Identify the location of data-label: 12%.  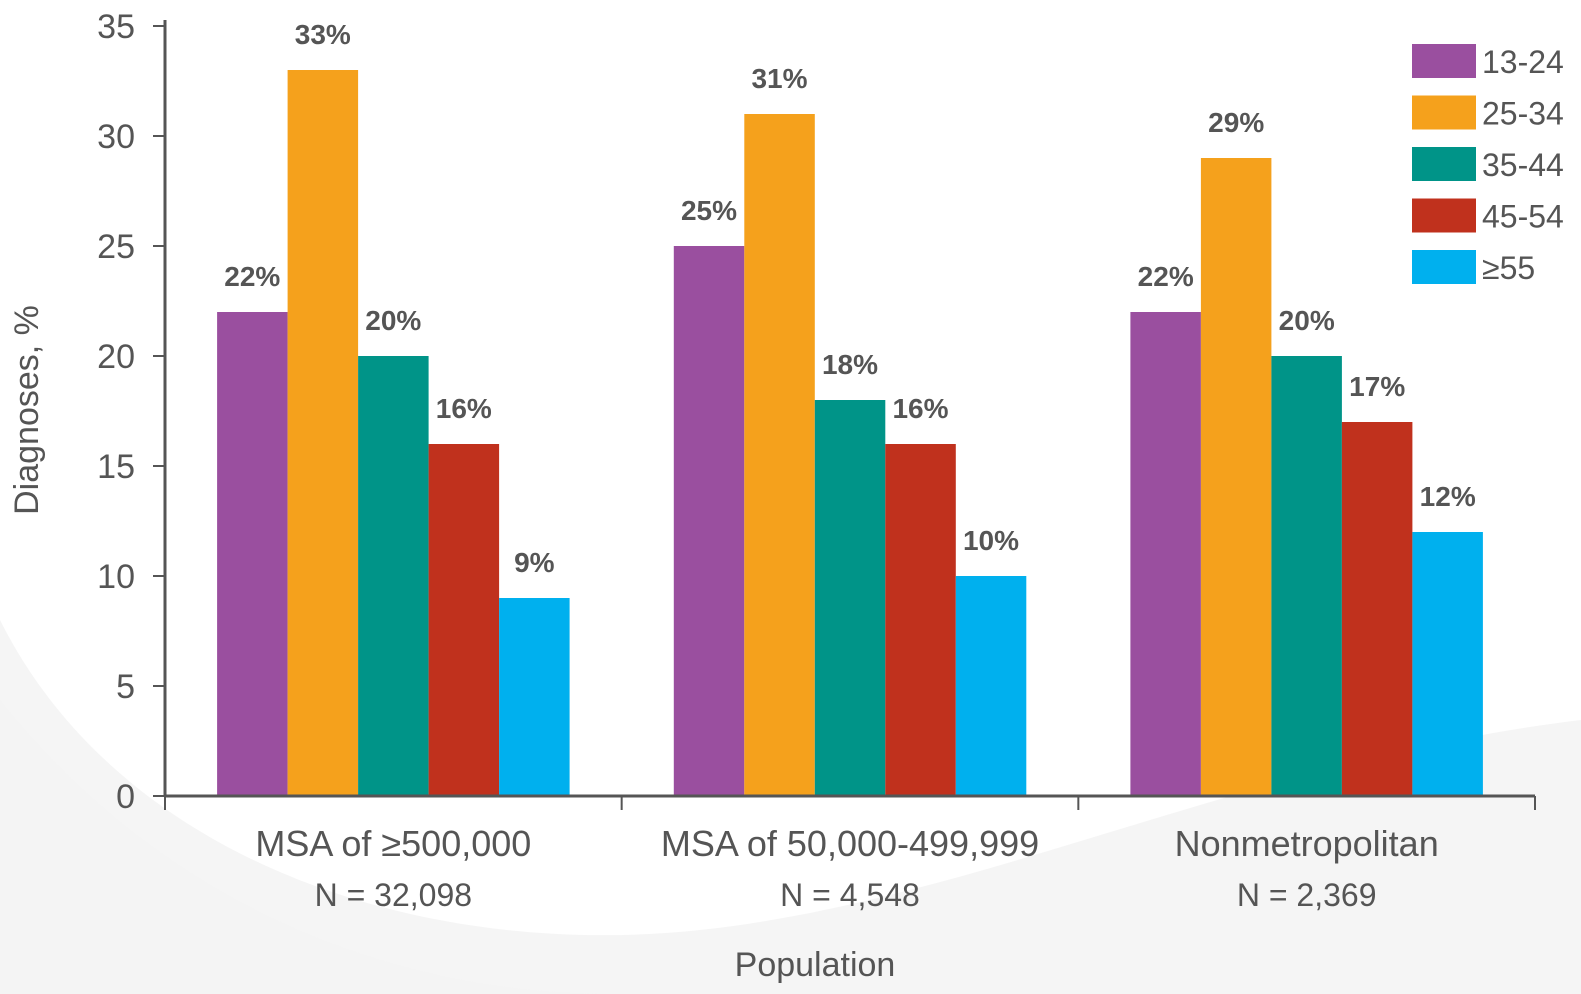
(1448, 496).